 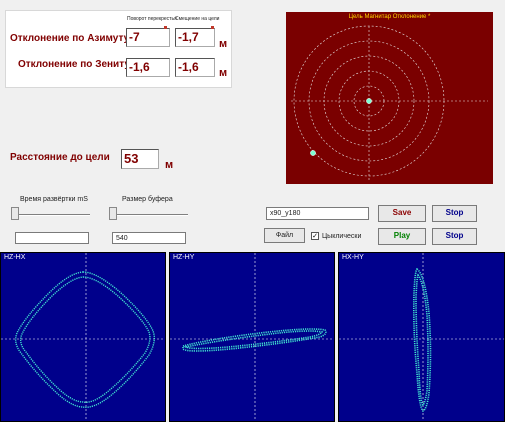 I want to click on zenith-offset-field: -1,6, so click(x=195, y=67).